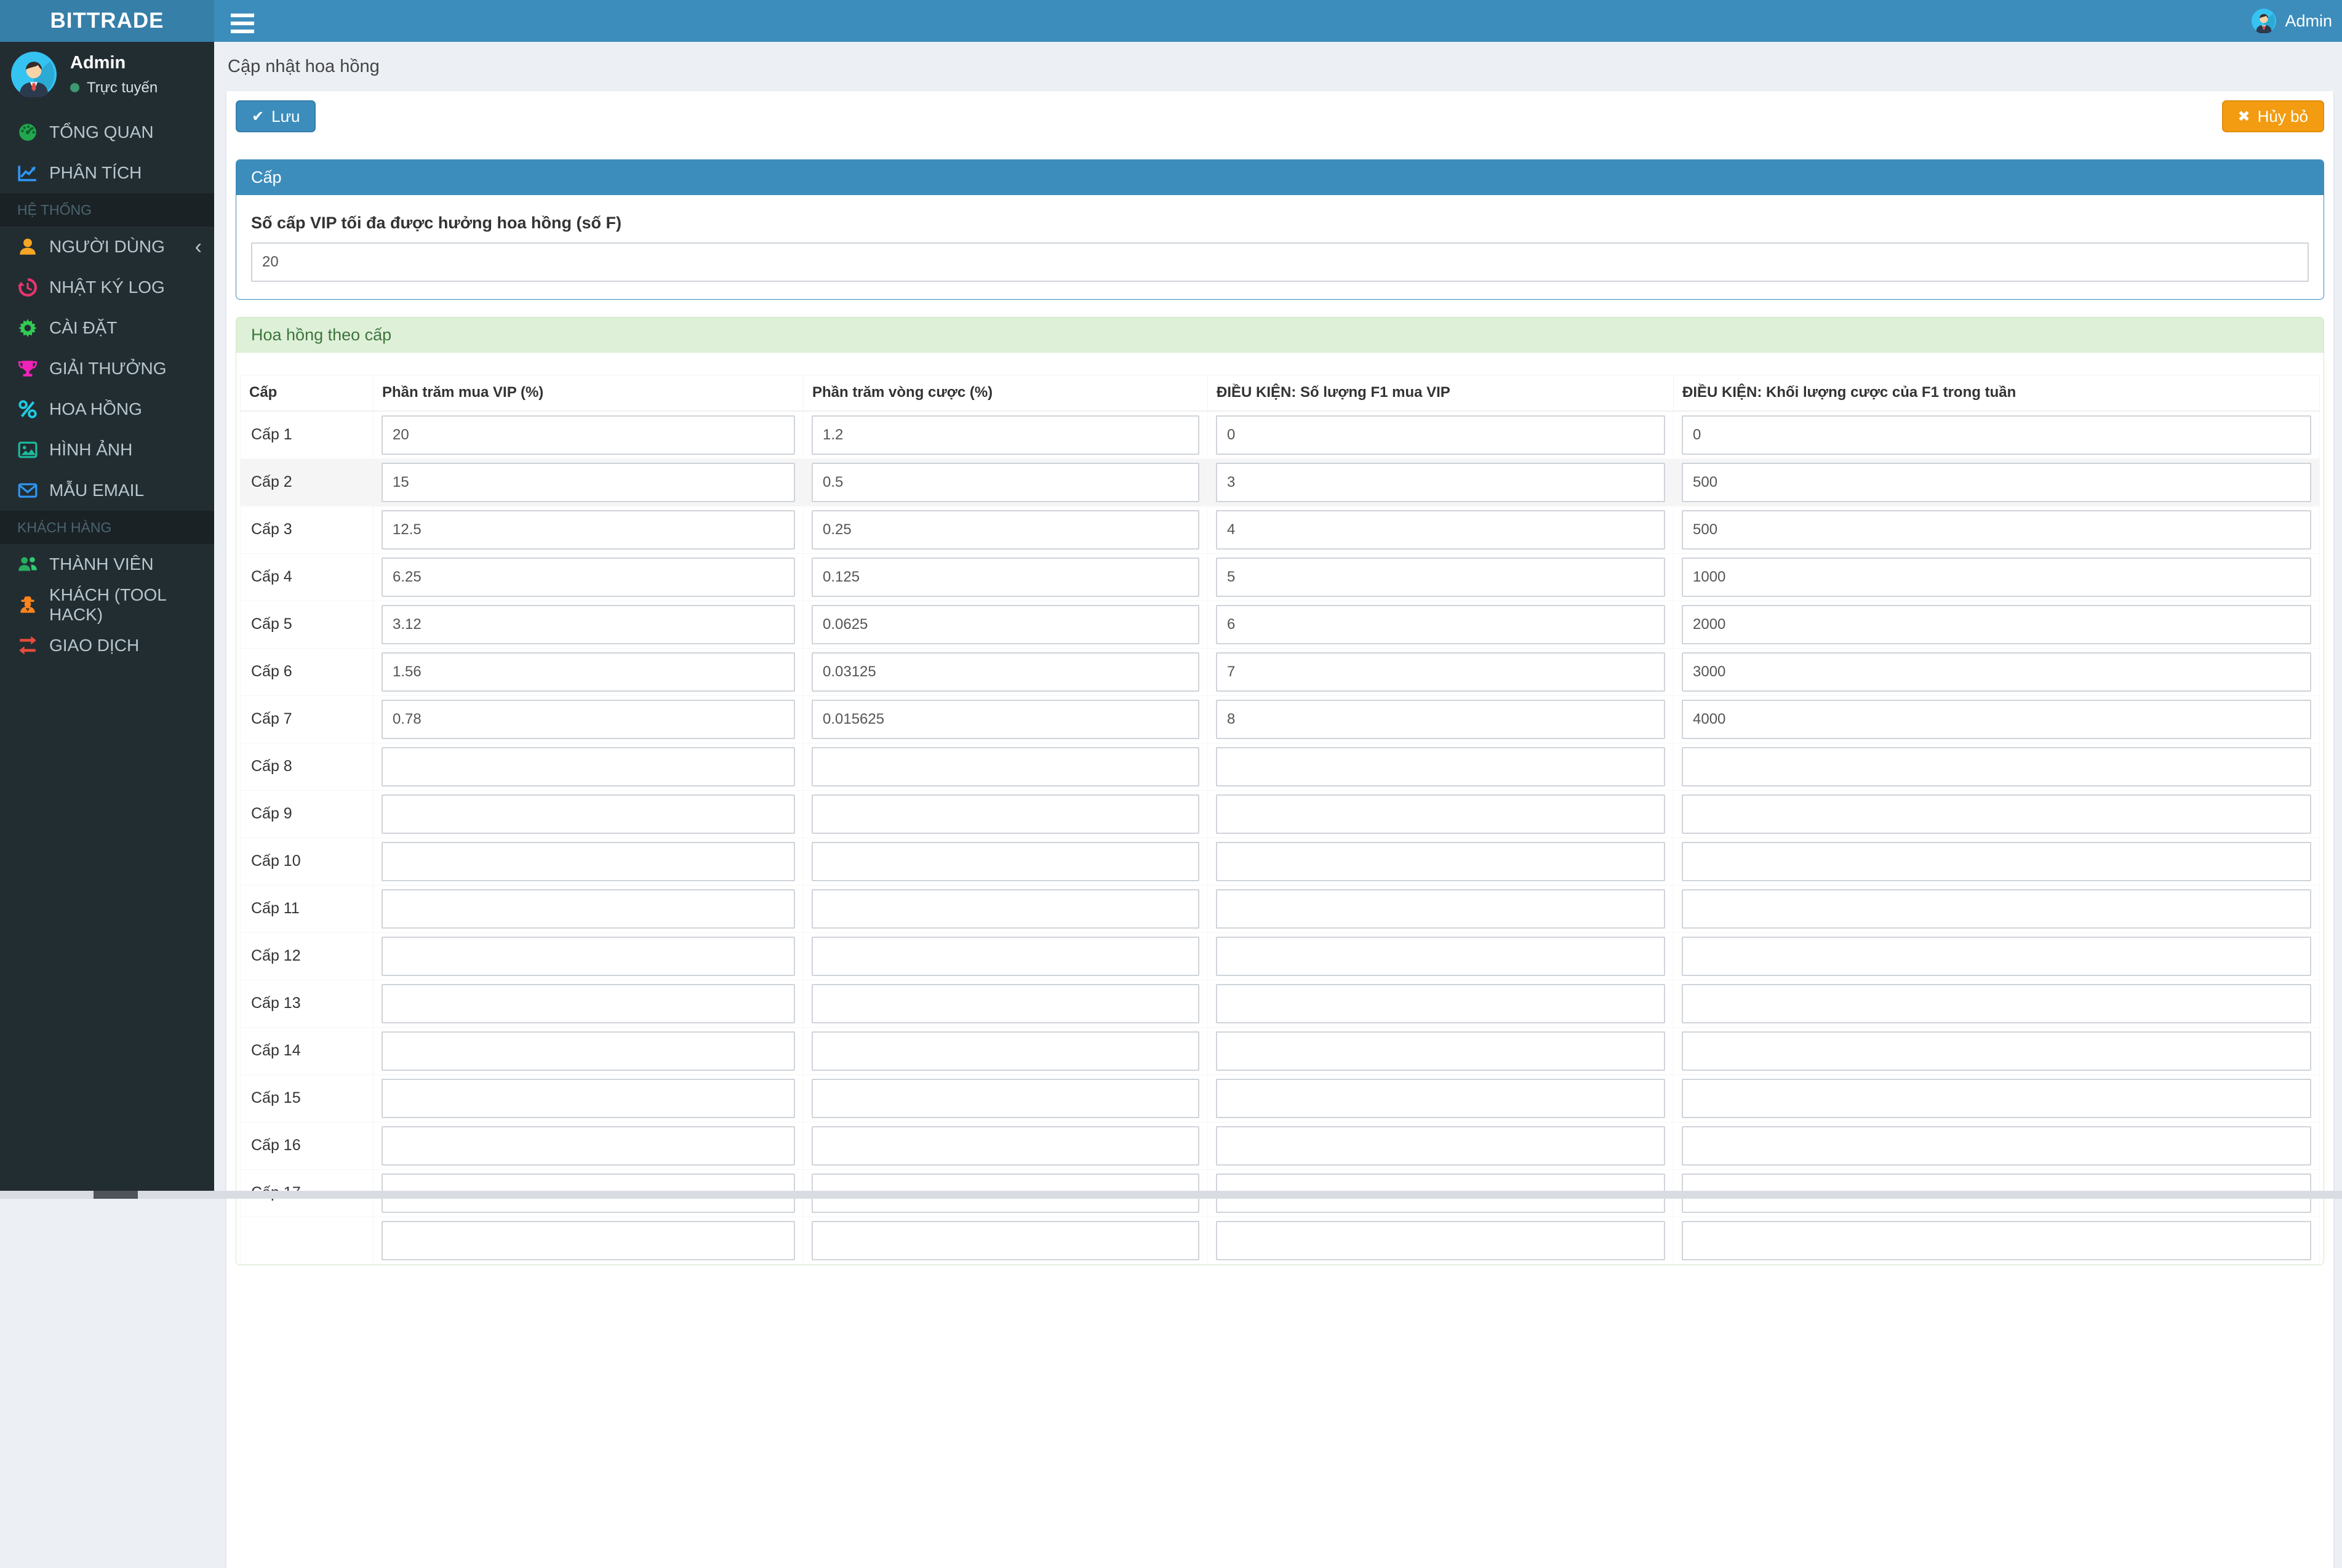  Describe the element at coordinates (2292, 21) in the screenshot. I see `navbar-user-menu: Admin` at that location.